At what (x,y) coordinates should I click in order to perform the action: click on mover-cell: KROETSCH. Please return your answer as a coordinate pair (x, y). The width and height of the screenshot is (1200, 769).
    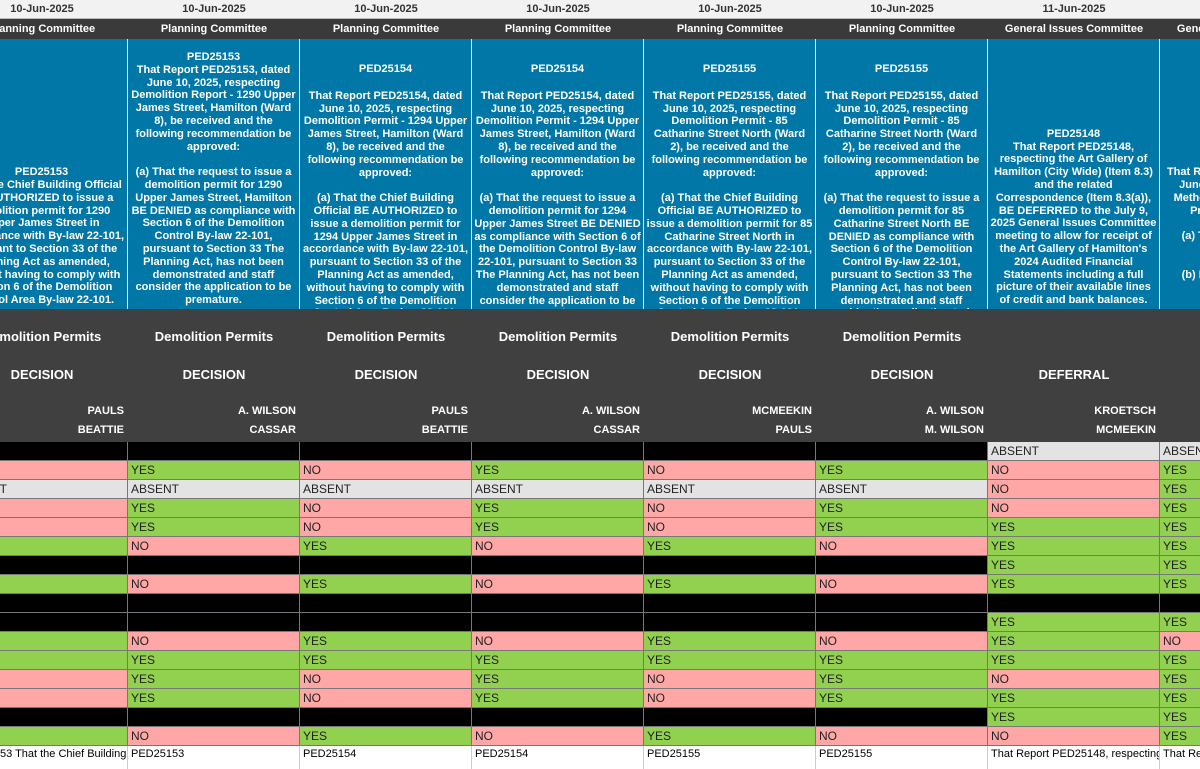
    Looking at the image, I should click on (1074, 412).